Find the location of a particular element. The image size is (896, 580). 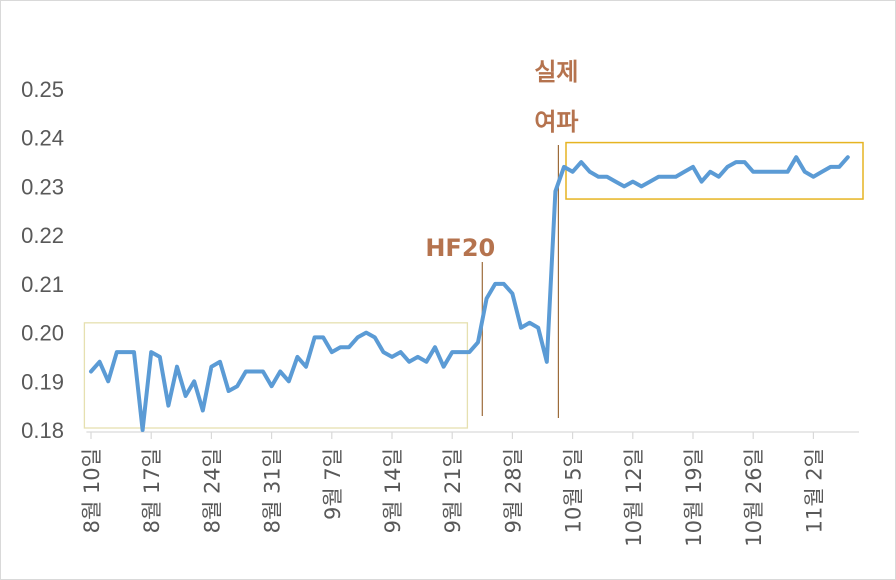

y-tick-label: 0.18 is located at coordinates (42, 430).